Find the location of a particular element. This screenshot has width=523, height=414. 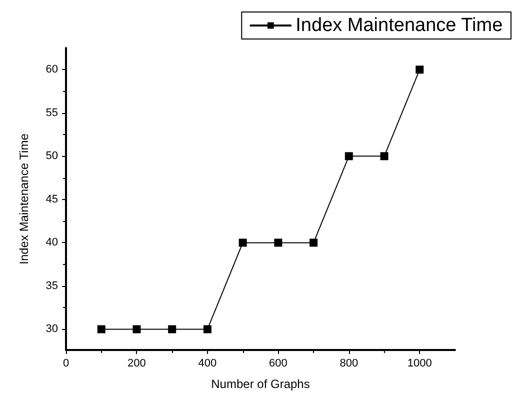

x-tick-label: 800 is located at coordinates (349, 364).